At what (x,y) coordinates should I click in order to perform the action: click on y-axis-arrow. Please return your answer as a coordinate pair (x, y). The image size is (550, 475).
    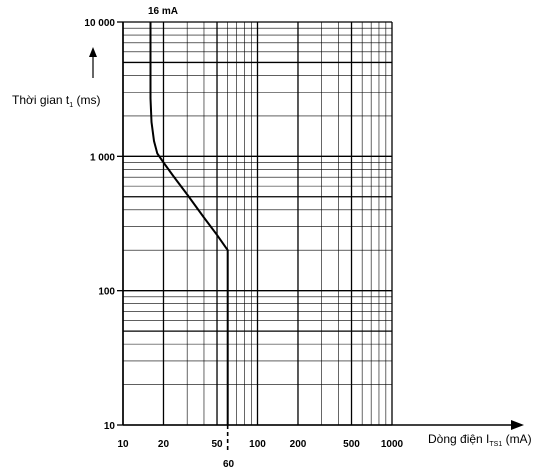
    Looking at the image, I should click on (93, 52).